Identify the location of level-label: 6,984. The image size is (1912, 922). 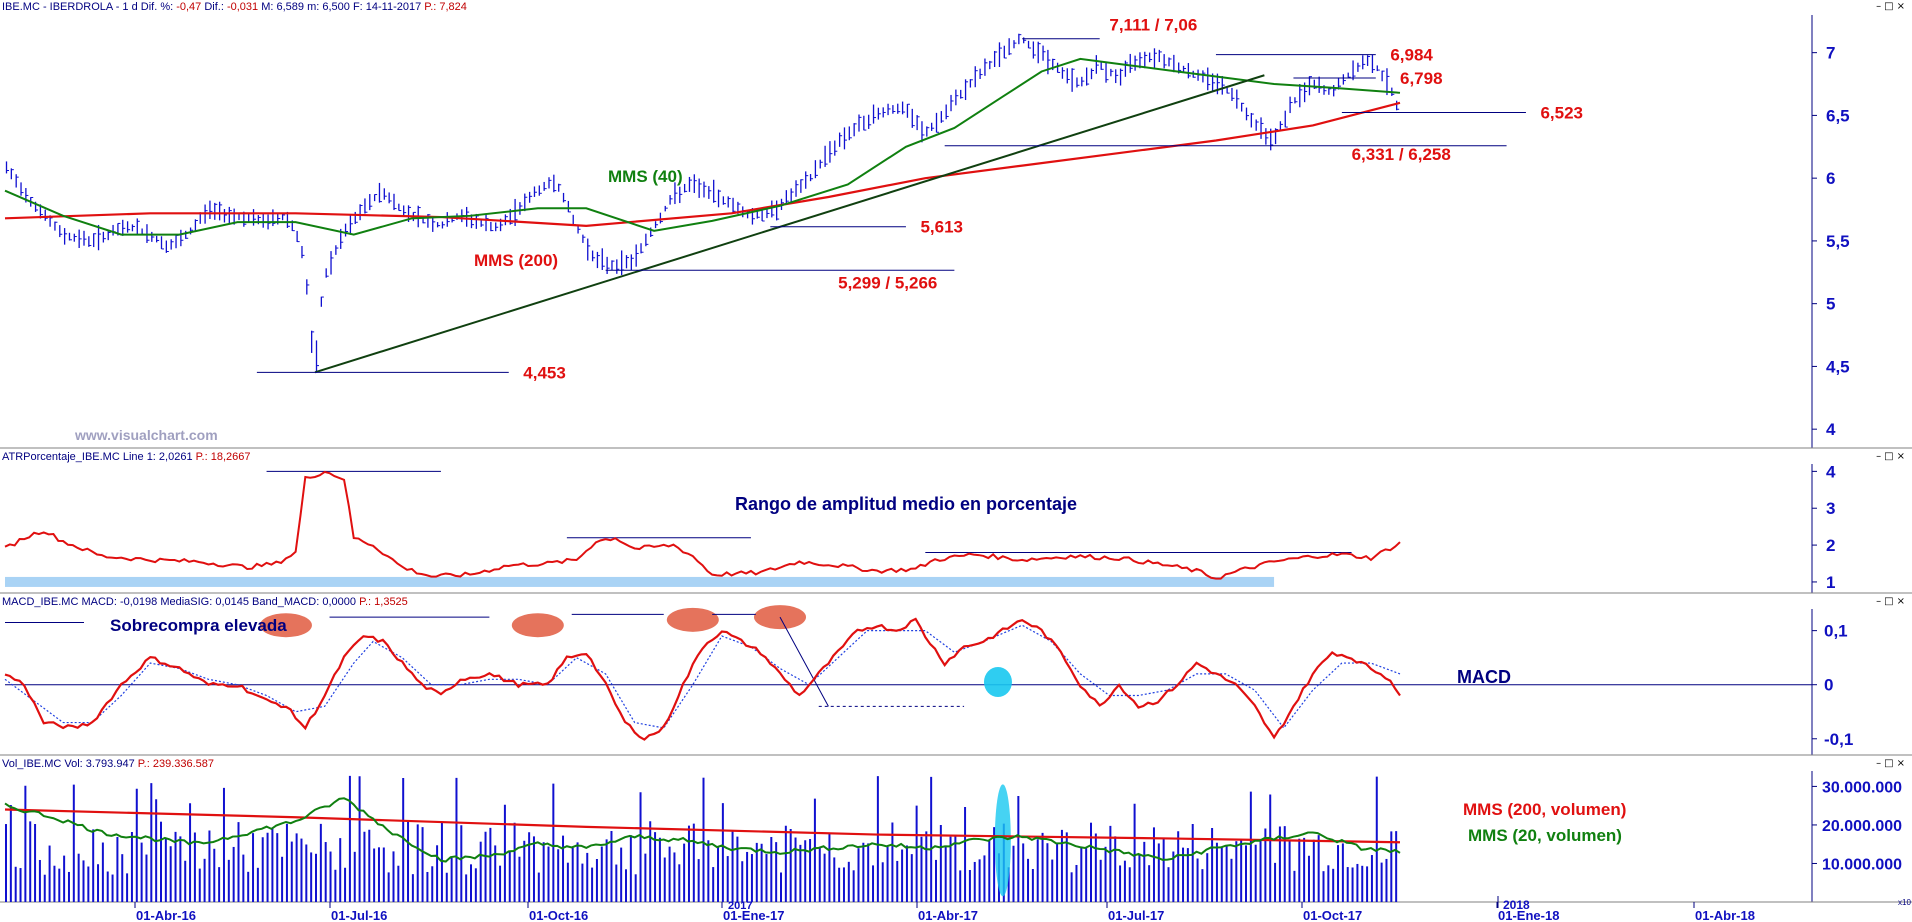
(1411, 55).